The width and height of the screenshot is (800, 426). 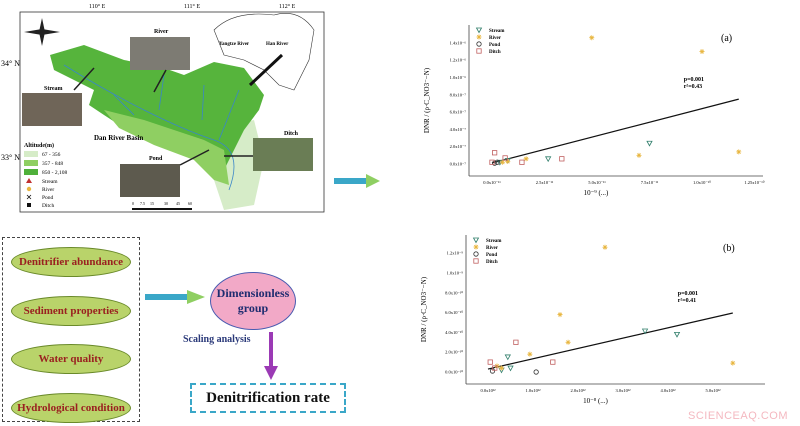 I want to click on y-tick-label: 1.4x10⁻⁶, so click(x=458, y=42).